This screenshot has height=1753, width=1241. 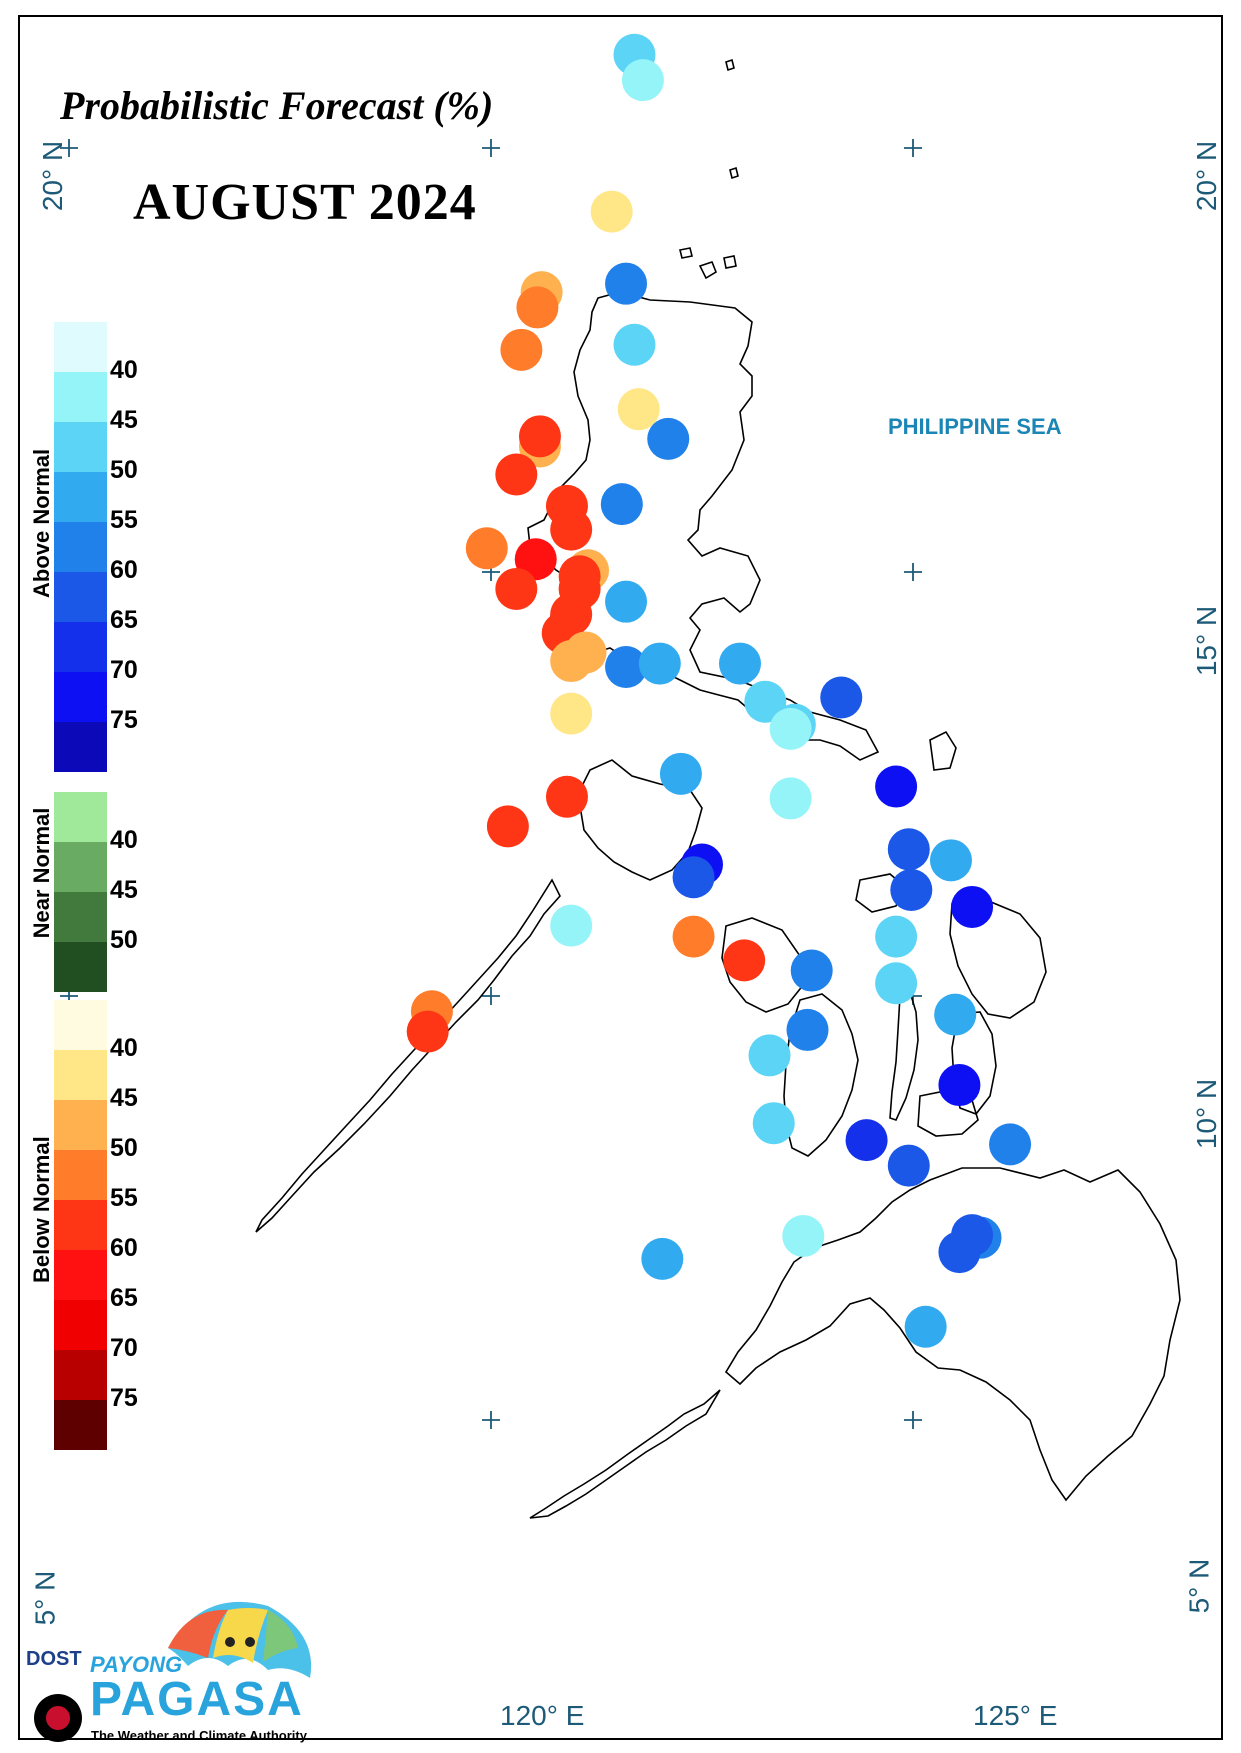 I want to click on luzon-coastline, so click(x=703, y=526).